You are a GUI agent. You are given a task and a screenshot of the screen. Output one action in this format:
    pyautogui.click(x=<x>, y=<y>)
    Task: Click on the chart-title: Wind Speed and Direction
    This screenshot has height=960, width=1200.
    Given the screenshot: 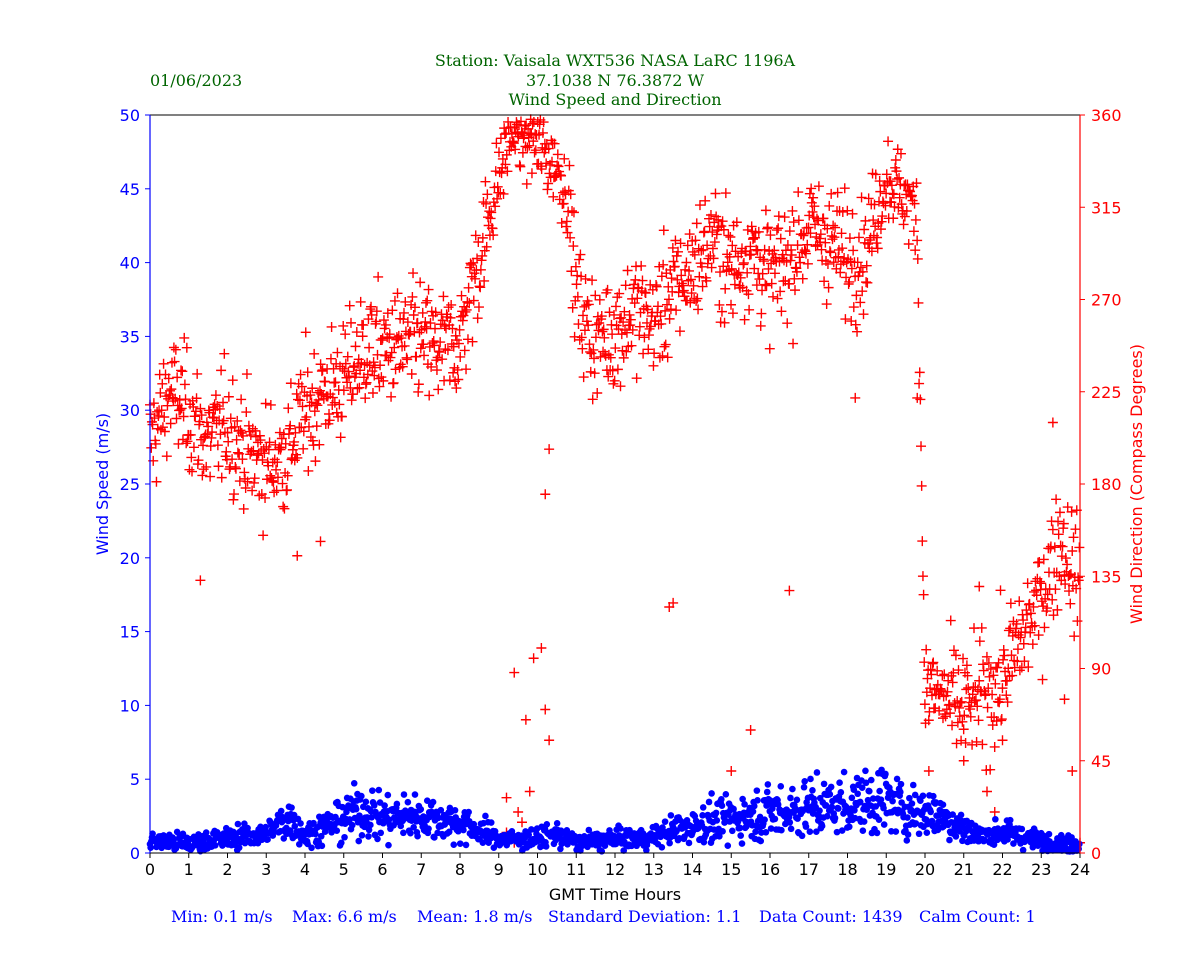 What is the action you would take?
    pyautogui.click(x=614, y=99)
    